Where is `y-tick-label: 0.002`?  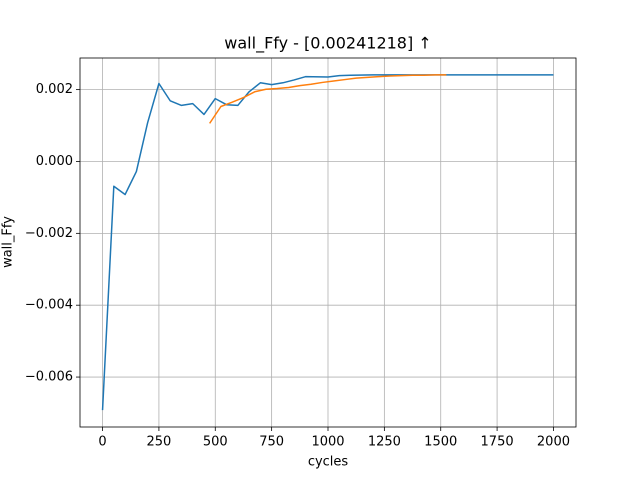
y-tick-label: 0.002 is located at coordinates (54, 89).